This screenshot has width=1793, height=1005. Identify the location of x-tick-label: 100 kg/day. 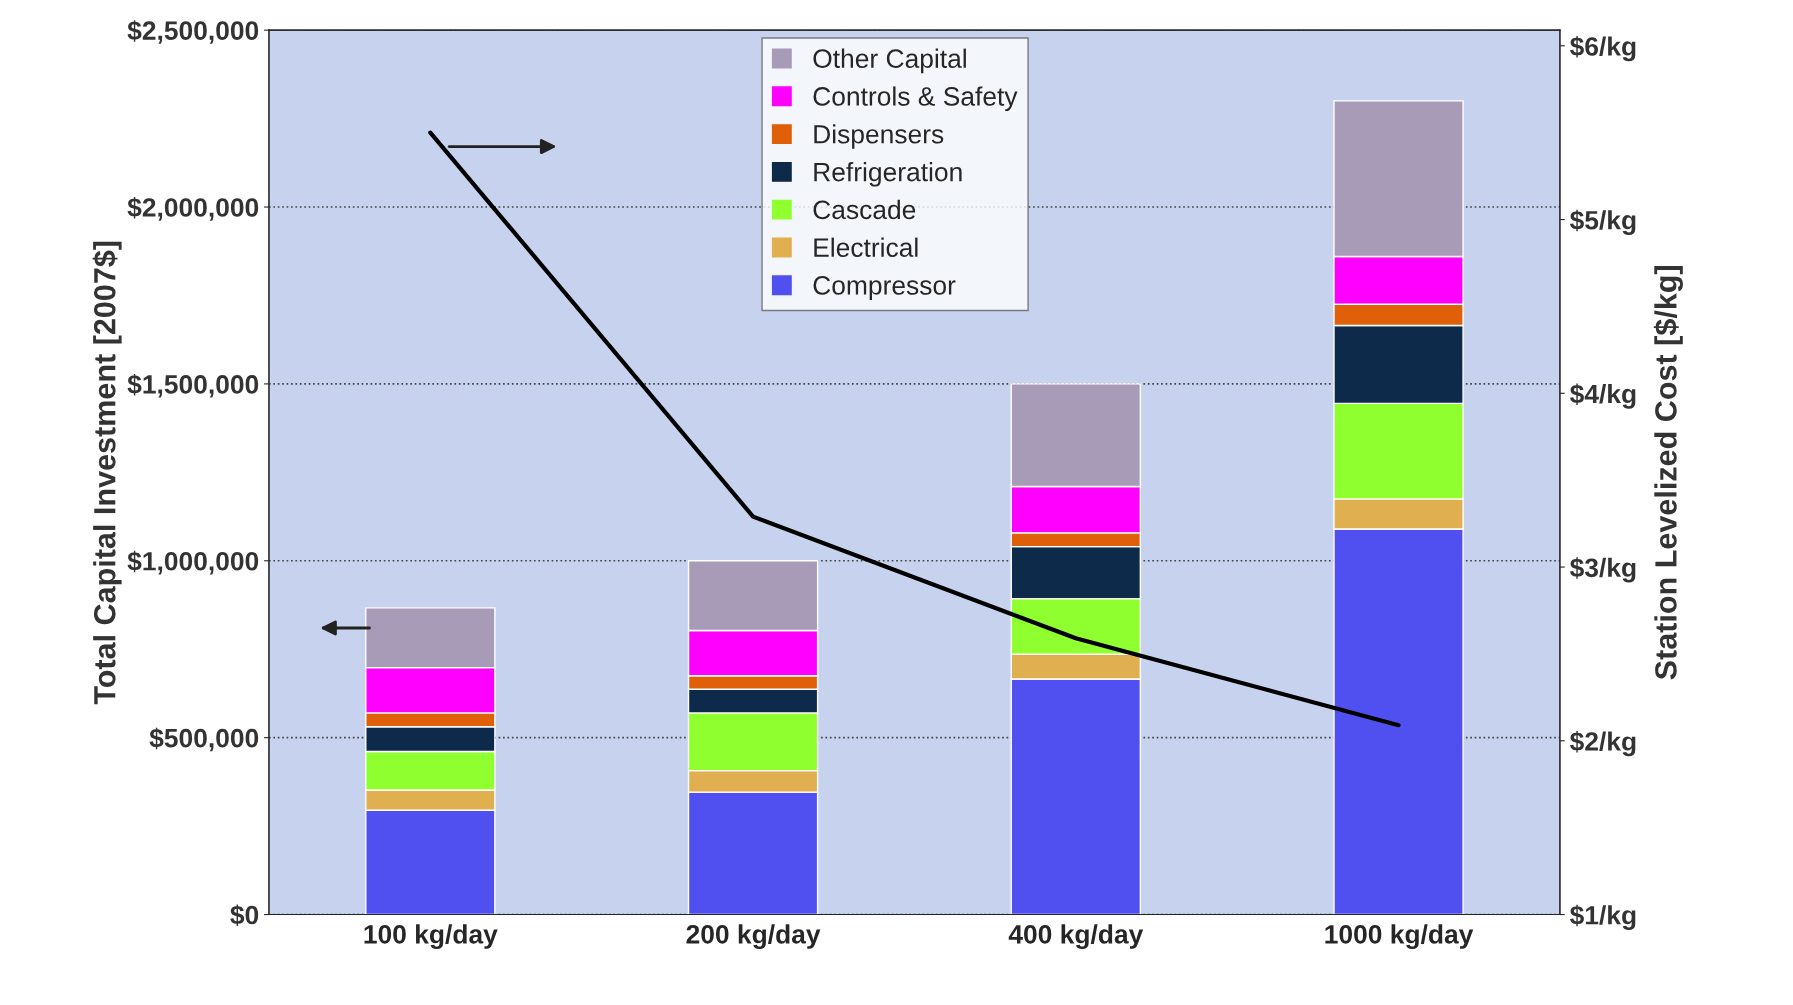
(431, 936).